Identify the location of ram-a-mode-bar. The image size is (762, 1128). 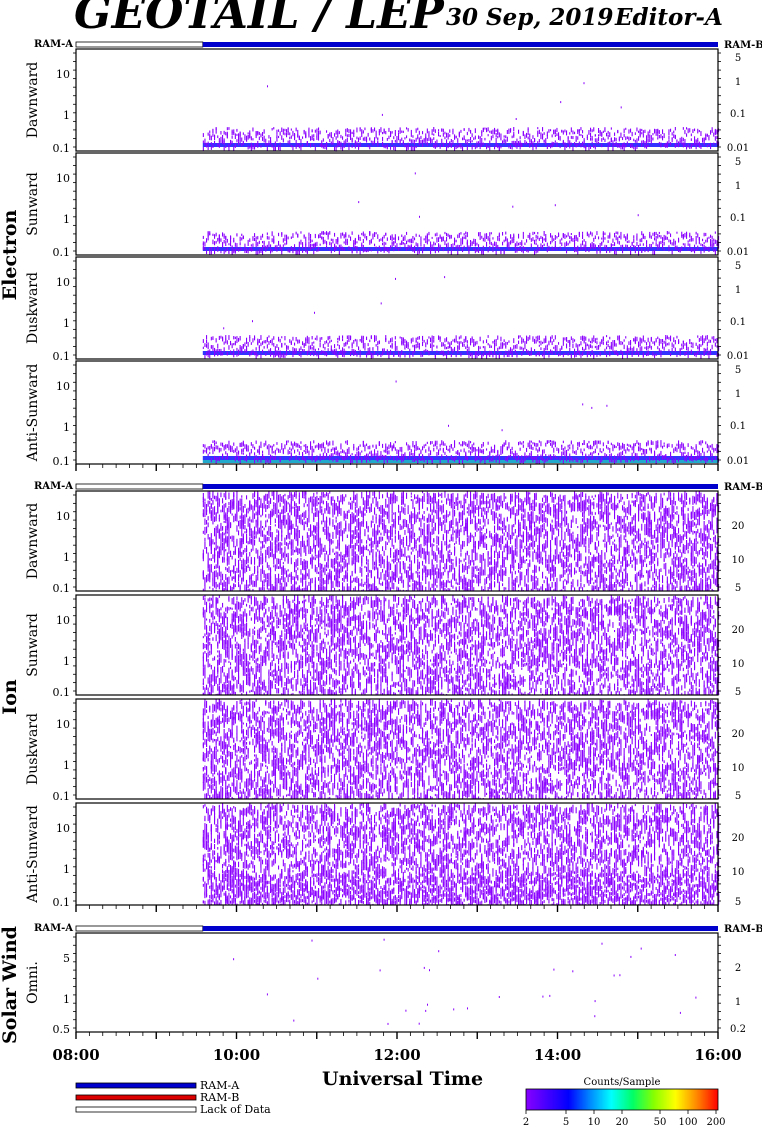
(460, 44).